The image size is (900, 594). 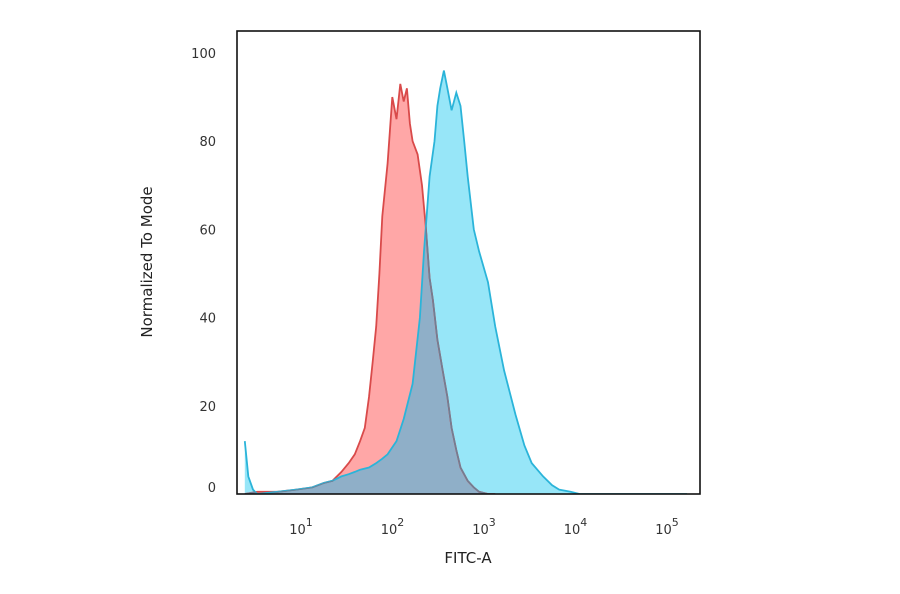 I want to click on x-tick-label: 10⁴, so click(x=576, y=527).